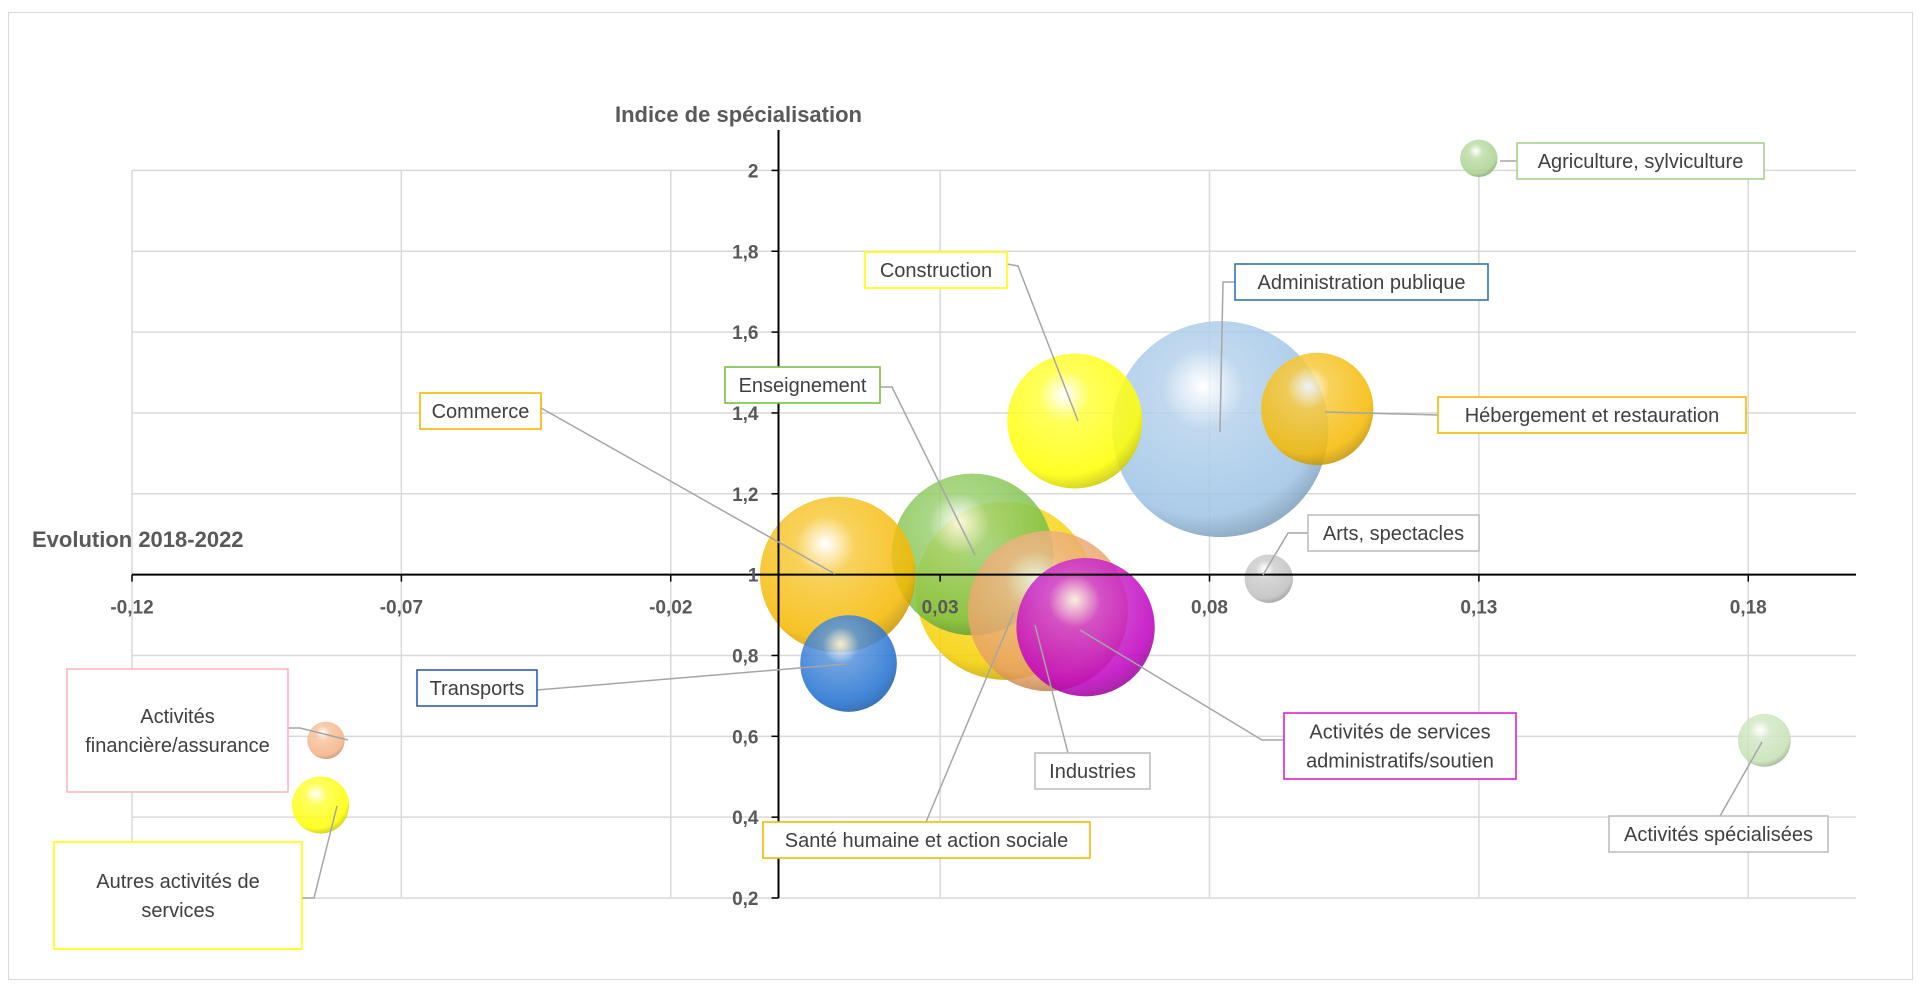 The image size is (1923, 988). What do you see at coordinates (177, 730) in the screenshot?
I see `label-box-activit-s-financi-re-assurance` at bounding box center [177, 730].